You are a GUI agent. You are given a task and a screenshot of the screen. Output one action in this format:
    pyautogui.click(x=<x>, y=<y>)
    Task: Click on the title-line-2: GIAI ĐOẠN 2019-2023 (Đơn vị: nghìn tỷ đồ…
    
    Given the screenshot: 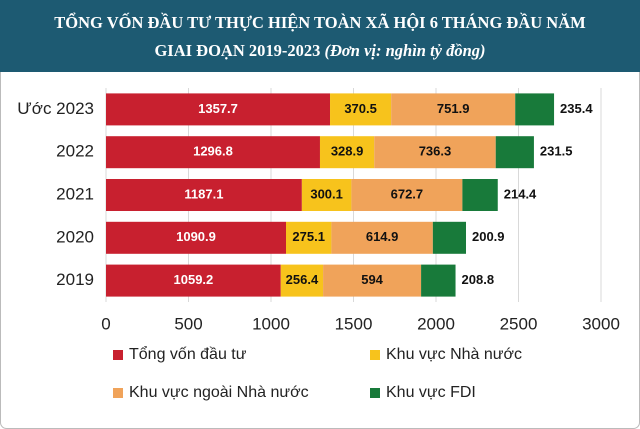 What is the action you would take?
    pyautogui.click(x=319, y=50)
    